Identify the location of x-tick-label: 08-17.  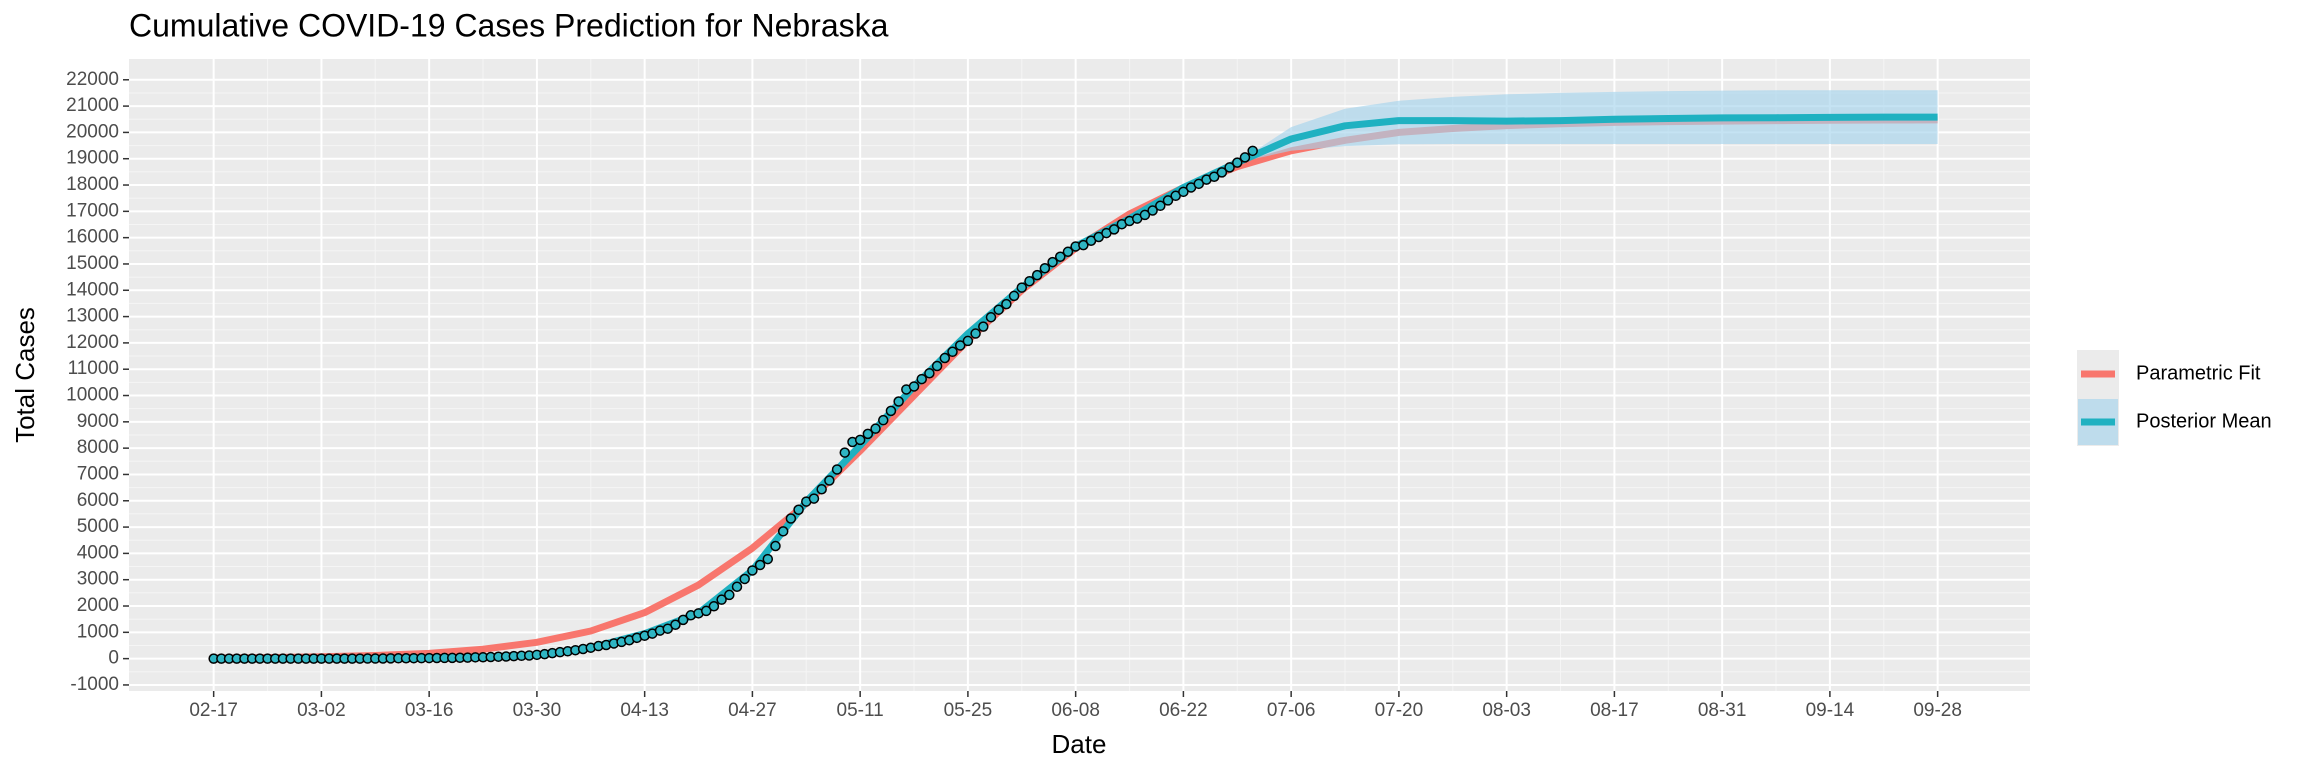
(1614, 710).